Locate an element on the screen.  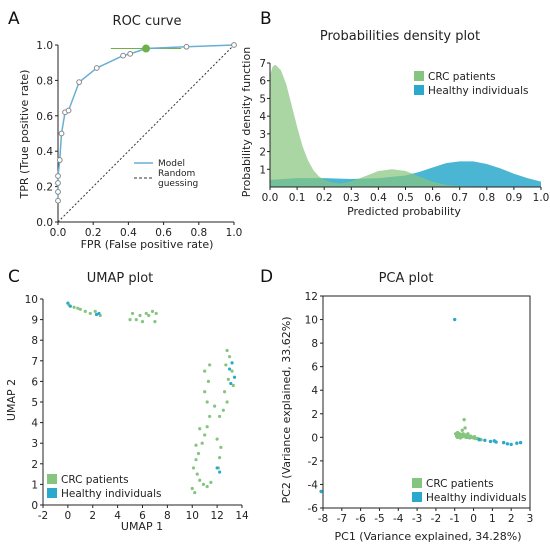
legend-healthy-label: Healthy individuals is located at coordinates (476, 498).